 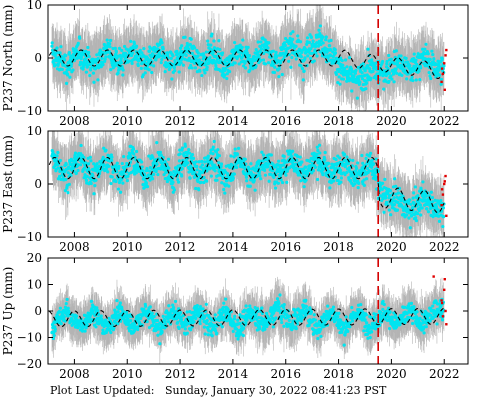 I want to click on x-tick-label: 2008, so click(x=74, y=121).